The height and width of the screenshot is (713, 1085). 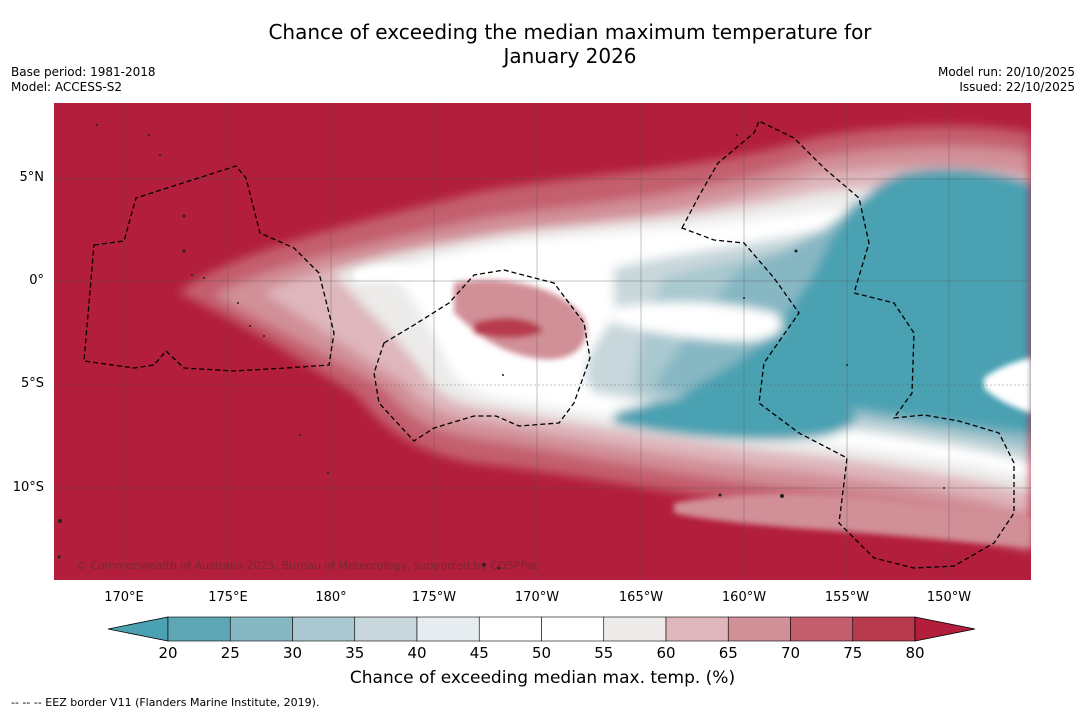 What do you see at coordinates (168, 653) in the screenshot?
I see `colorbar-tick-label: 20` at bounding box center [168, 653].